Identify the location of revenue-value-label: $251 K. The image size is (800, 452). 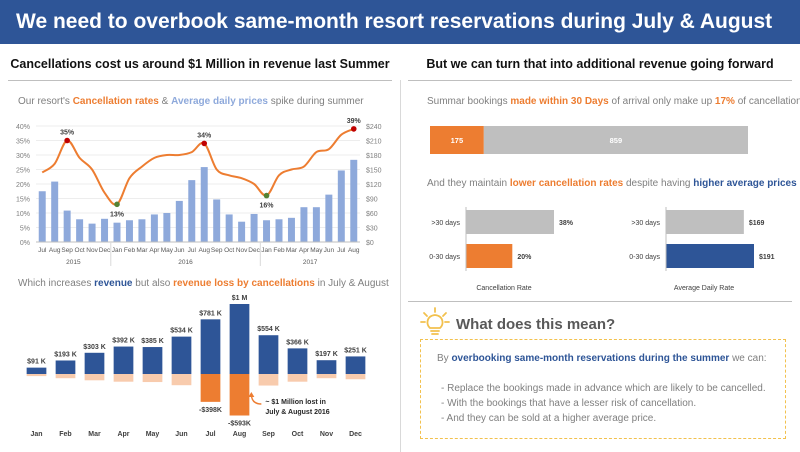
(355, 350).